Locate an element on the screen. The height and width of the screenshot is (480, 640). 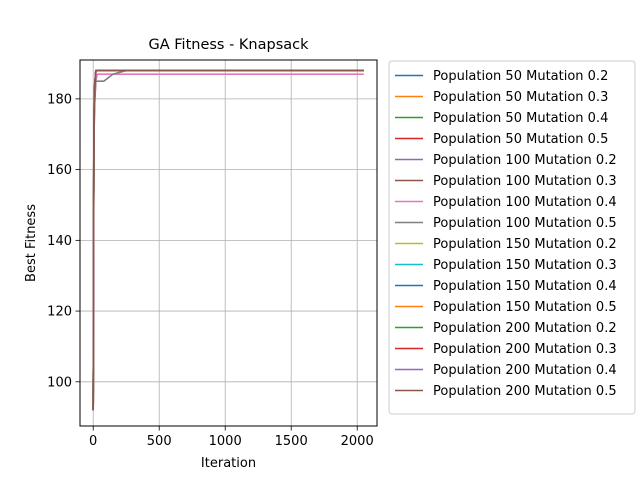
chart-title: GA Fitness - Knapsack is located at coordinates (228, 45).